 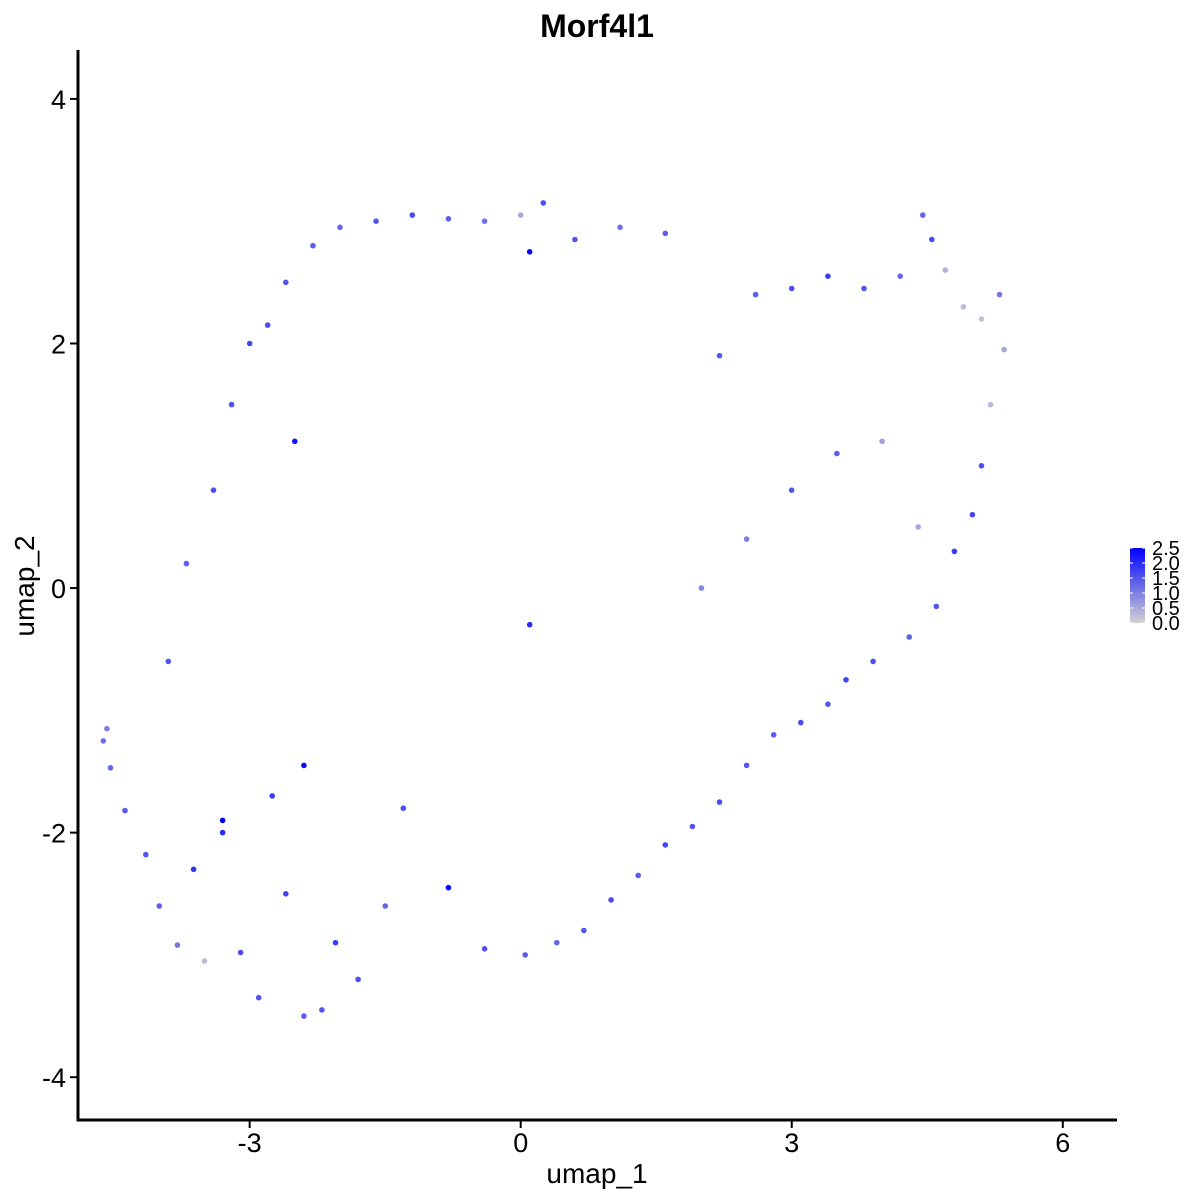 I want to click on colorbar-ticks: 0.00.51.01.52.02.5, so click(x=1155, y=586).